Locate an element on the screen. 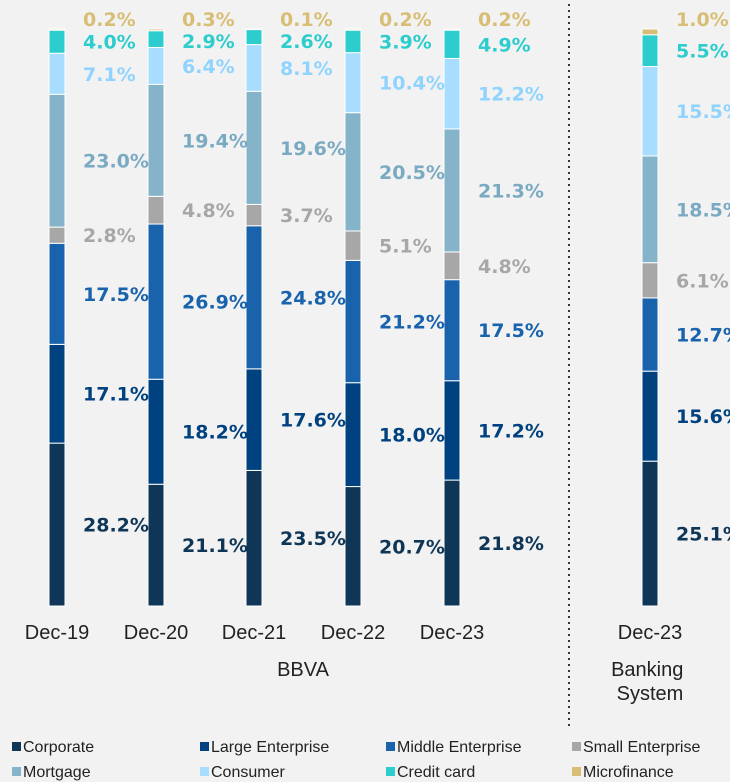  legend-label: Microfinance is located at coordinates (628, 772).